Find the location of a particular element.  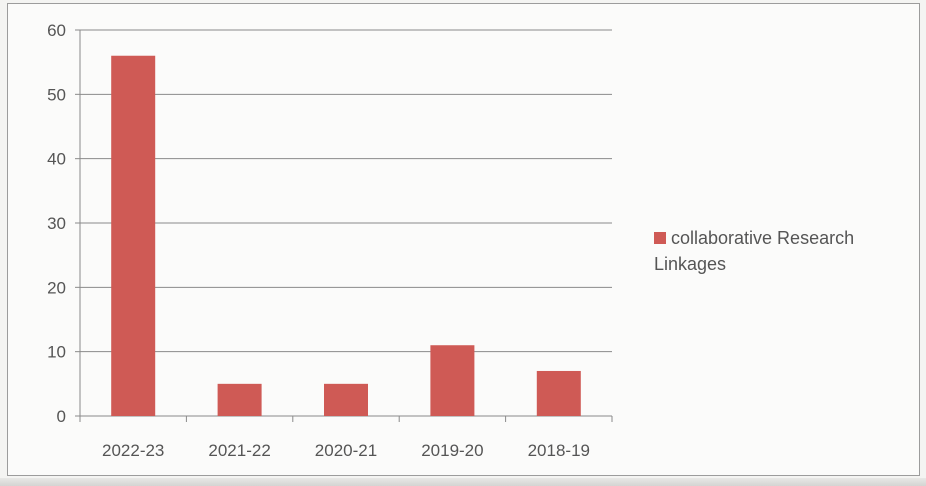

x-tick-label: 2018-19 is located at coordinates (559, 450).